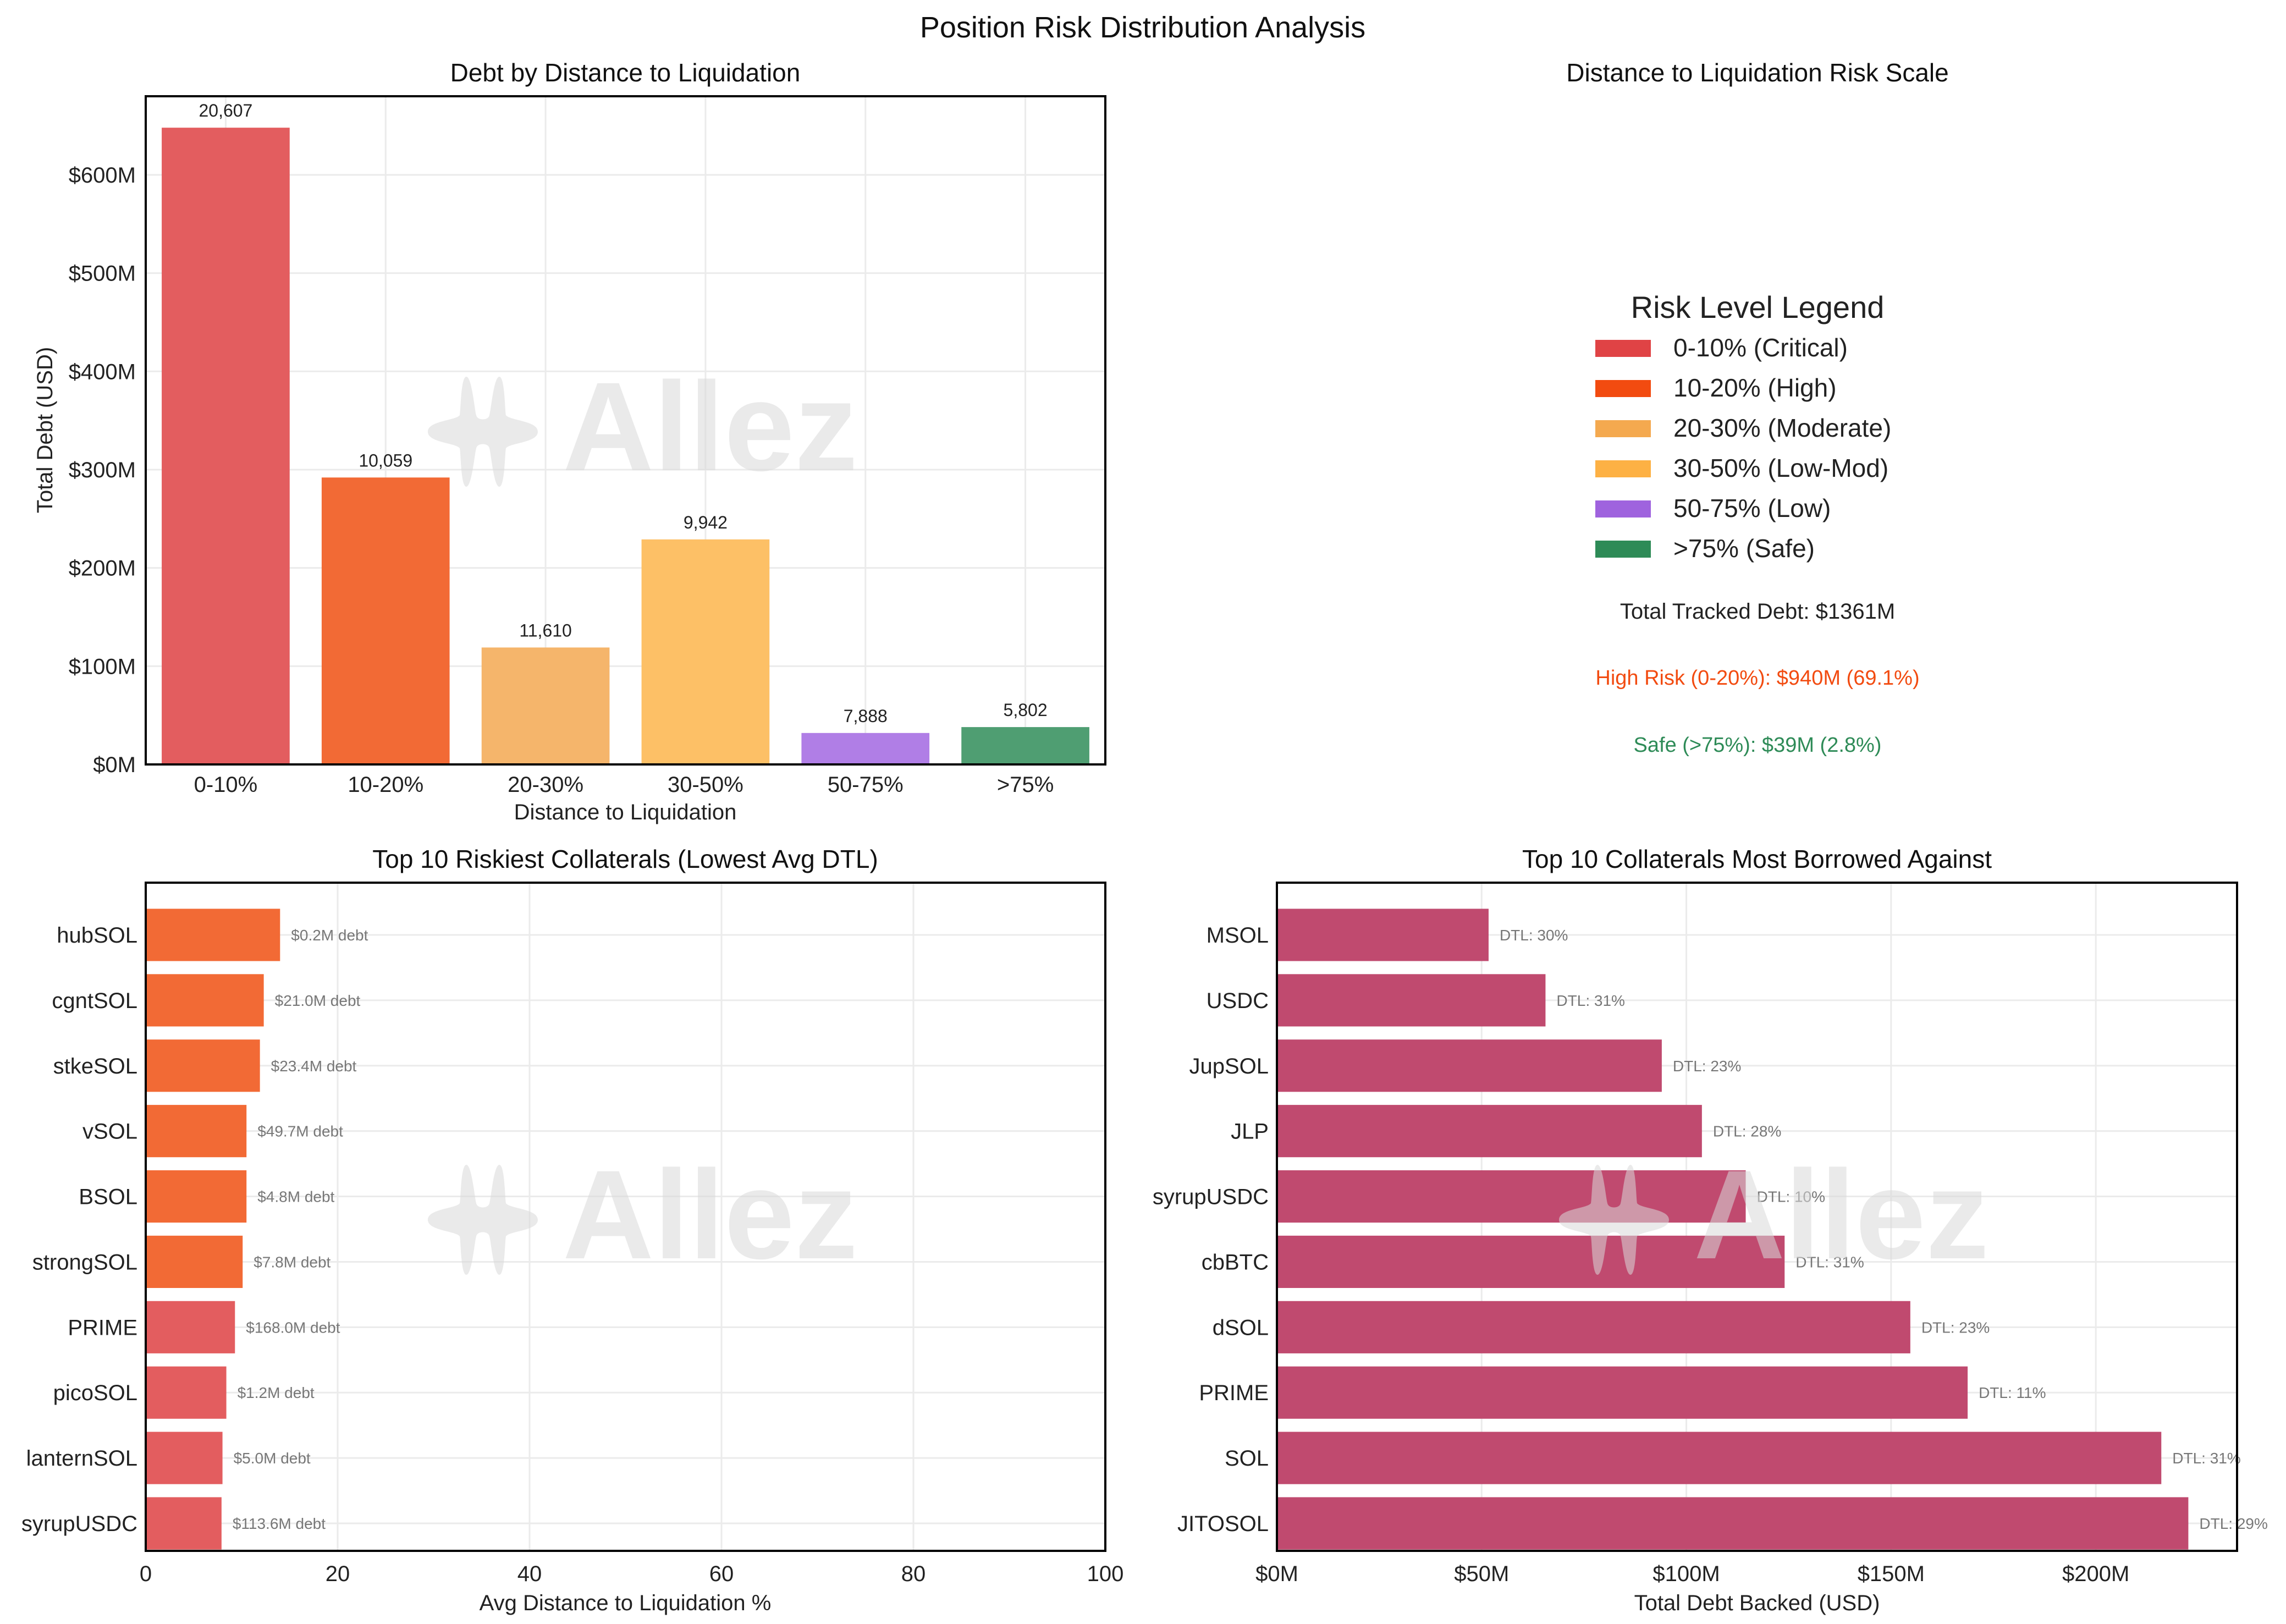  What do you see at coordinates (385, 460) in the screenshot?
I see `bar-label: 10,059` at bounding box center [385, 460].